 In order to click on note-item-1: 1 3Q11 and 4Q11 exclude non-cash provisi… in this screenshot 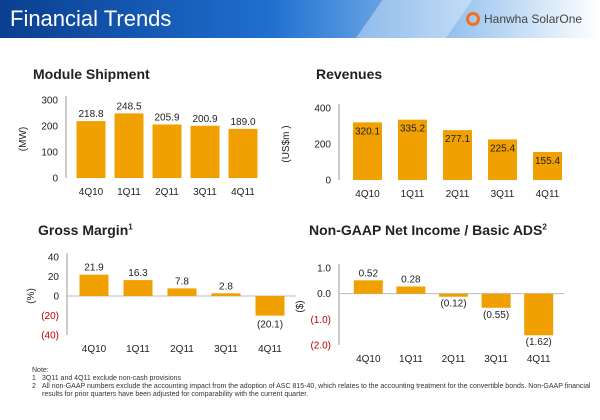, I will do `click(312, 379)`.